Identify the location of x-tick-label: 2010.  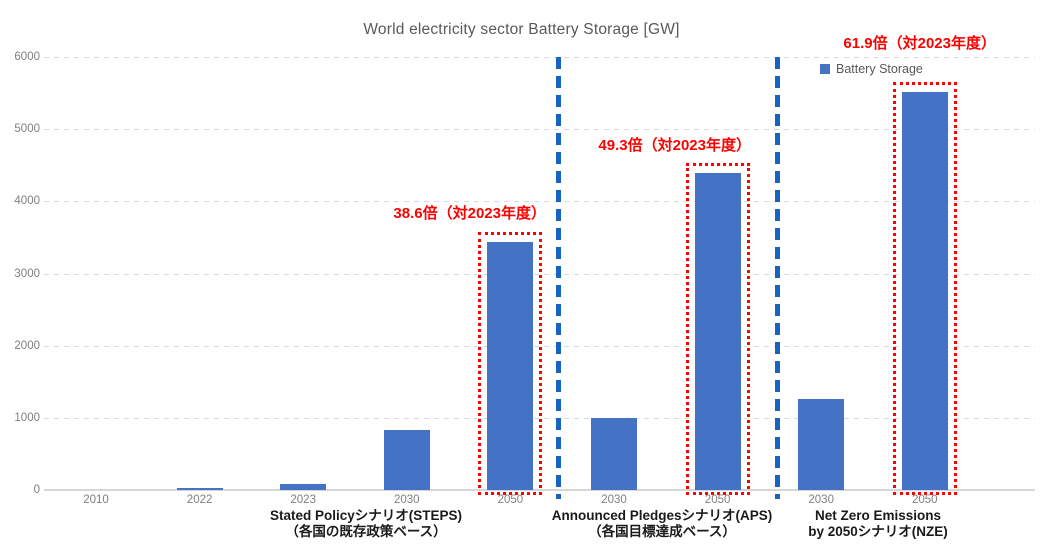
(96, 500).